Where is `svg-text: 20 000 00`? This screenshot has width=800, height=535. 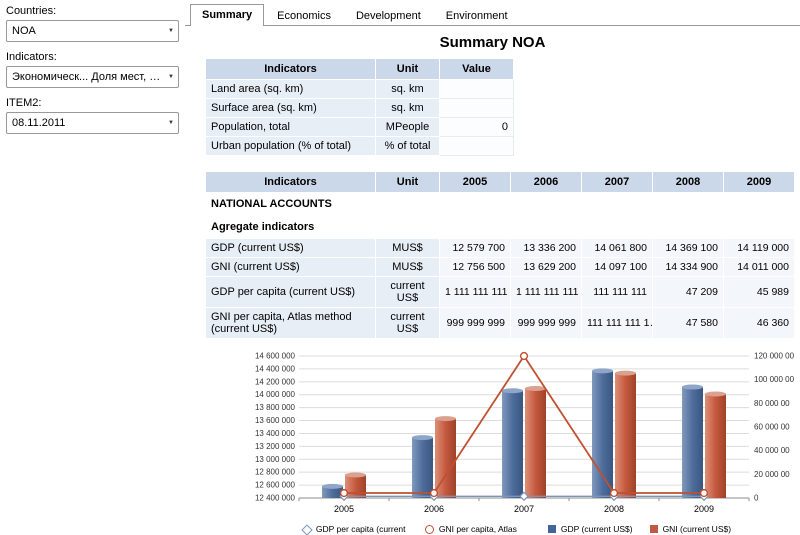 svg-text: 20 000 00 is located at coordinates (772, 474).